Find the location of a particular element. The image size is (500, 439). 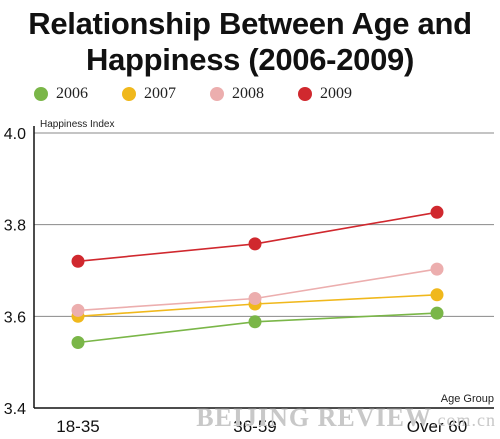

watermark-suffix: .com.cn is located at coordinates (464, 420).